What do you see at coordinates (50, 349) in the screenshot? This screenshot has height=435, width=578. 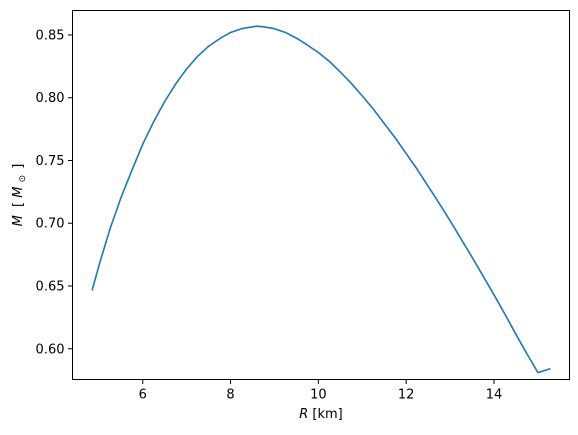 I see `y-tick-label: 0.60` at bounding box center [50, 349].